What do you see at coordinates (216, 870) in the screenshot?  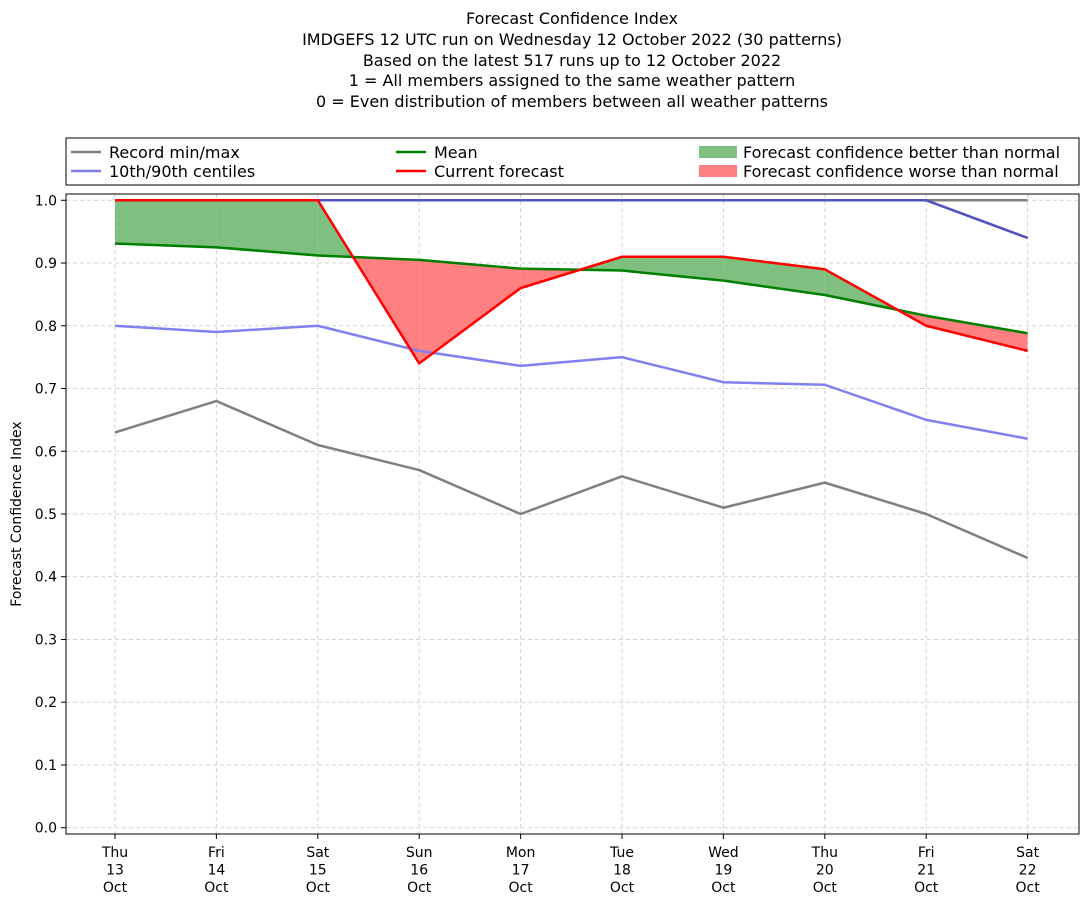 I see `x-tick-label: Fri 14 Oct` at bounding box center [216, 870].